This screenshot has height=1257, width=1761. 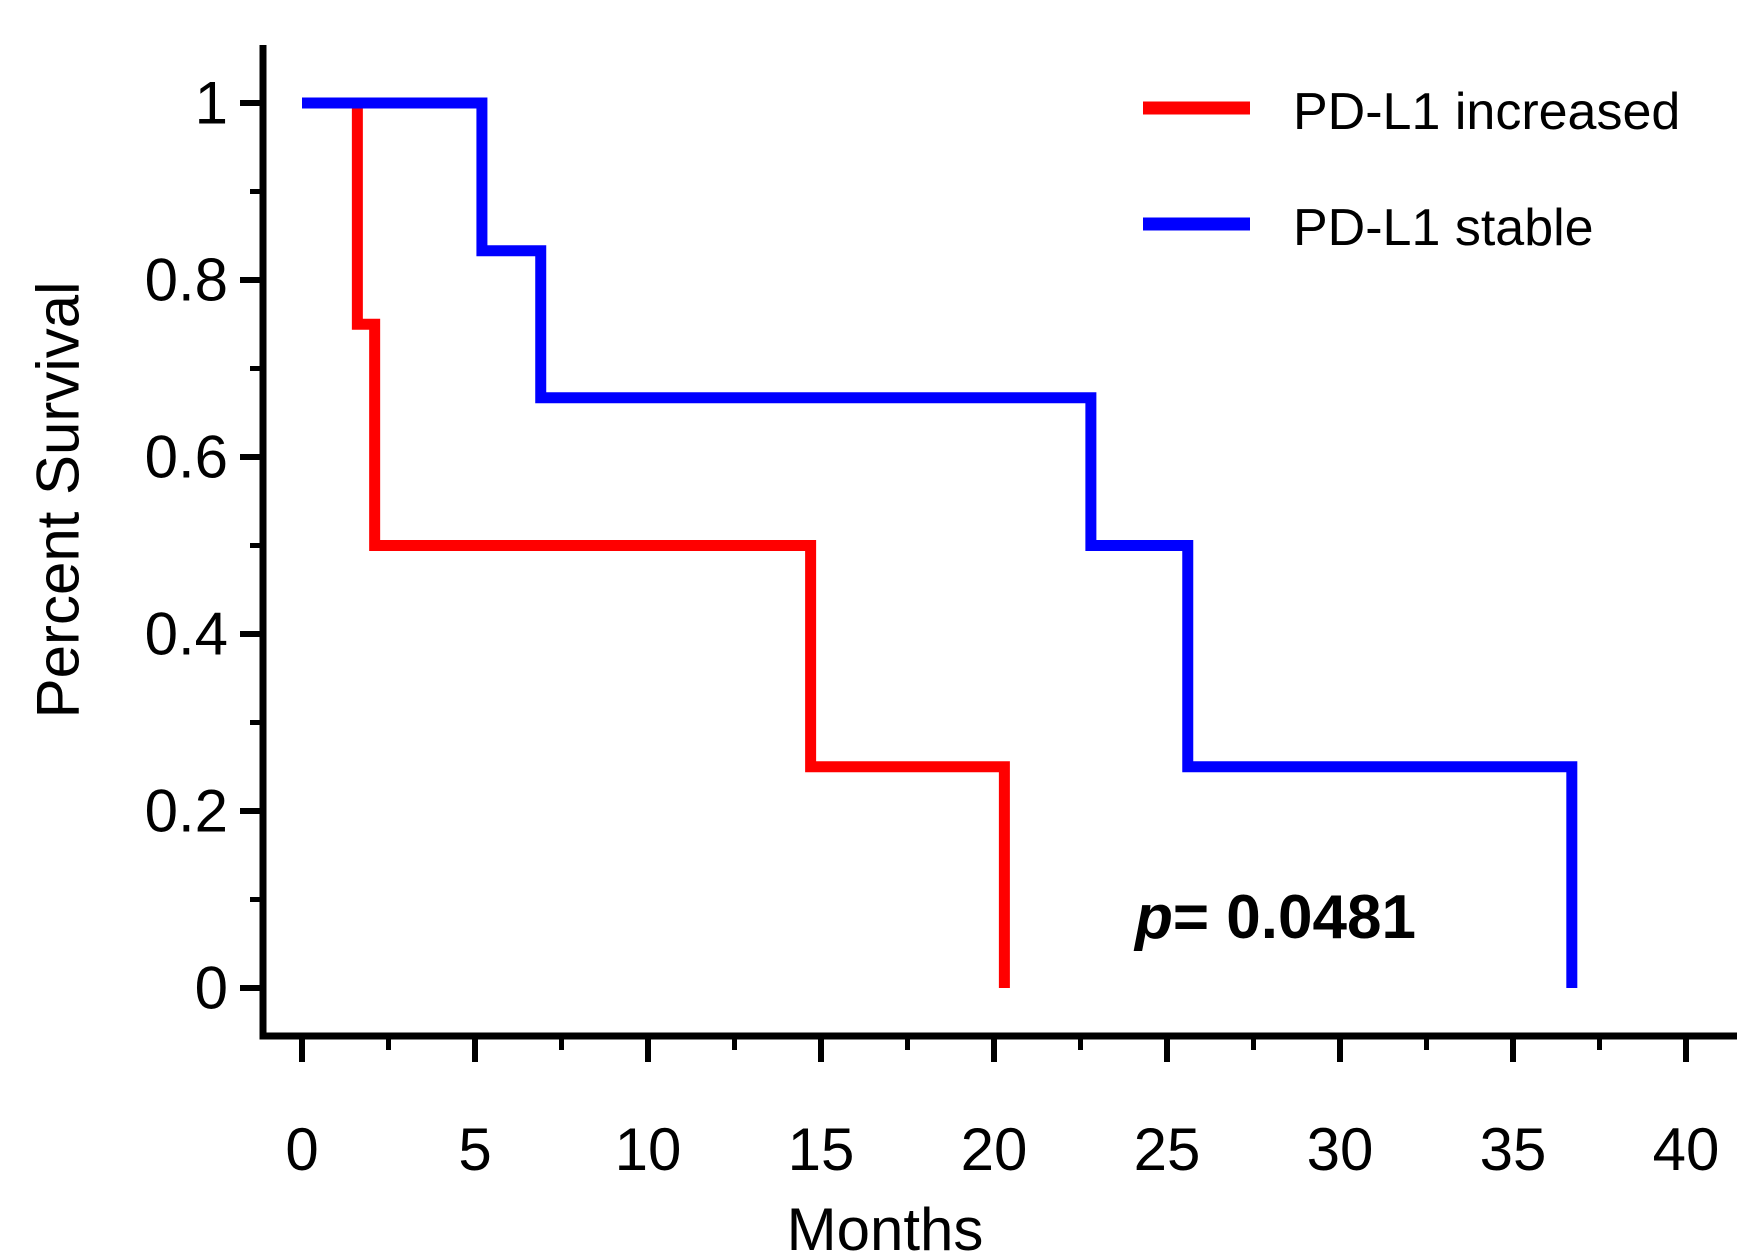 I want to click on x-axis-tick-label: 10, so click(x=648, y=1149).